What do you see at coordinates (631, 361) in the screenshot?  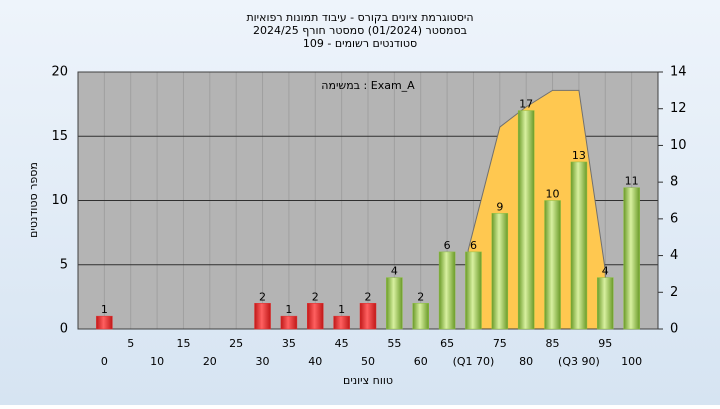 I see `x-tick-label: 100` at bounding box center [631, 361].